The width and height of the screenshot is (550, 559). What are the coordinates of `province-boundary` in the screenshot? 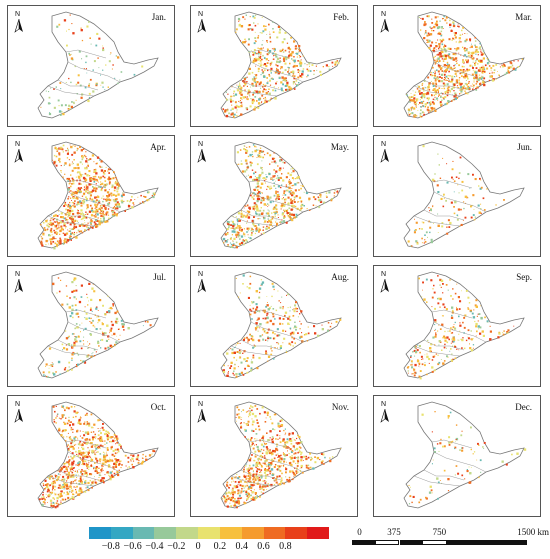 It's located at (261, 85).